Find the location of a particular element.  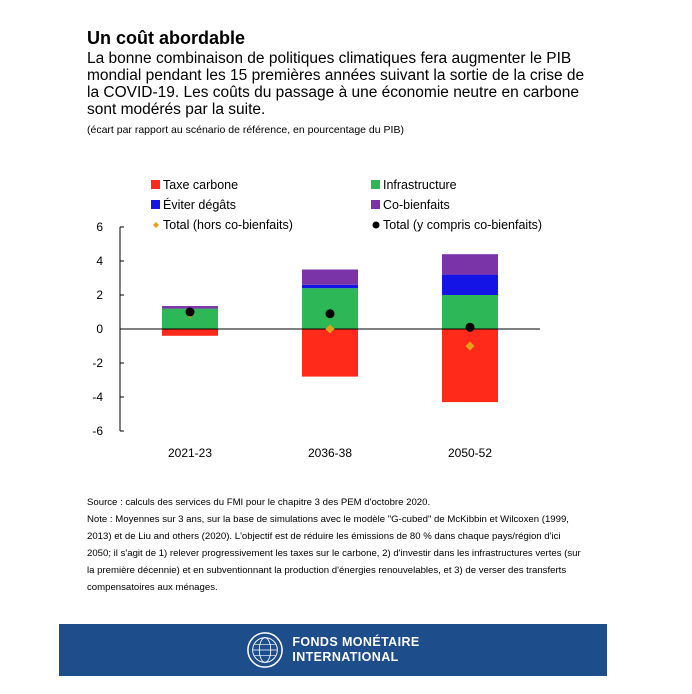

y-tick-label: -2 is located at coordinates (97, 363).